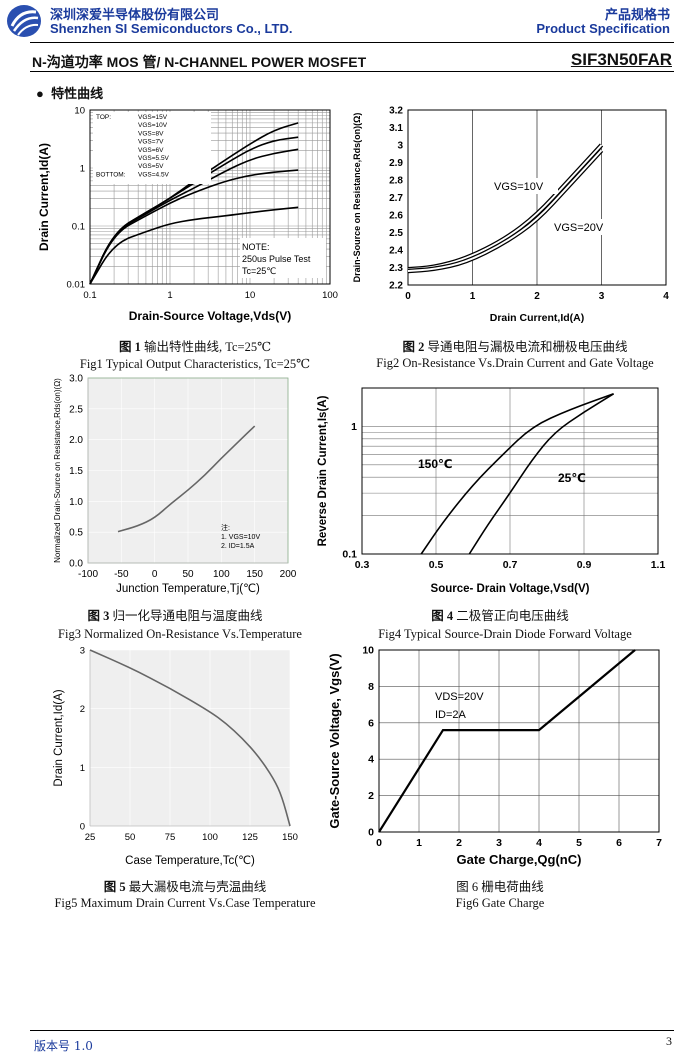 This screenshot has width=692, height=1056. Describe the element at coordinates (396, 216) in the screenshot. I see `y-tick-label: 2.6` at that location.